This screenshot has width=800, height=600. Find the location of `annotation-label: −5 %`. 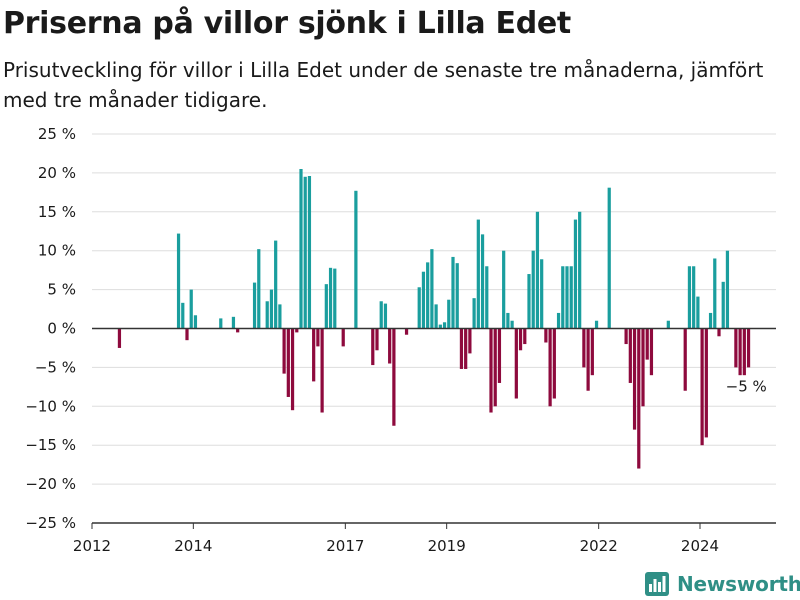

annotation-label: −5 % is located at coordinates (746, 386).